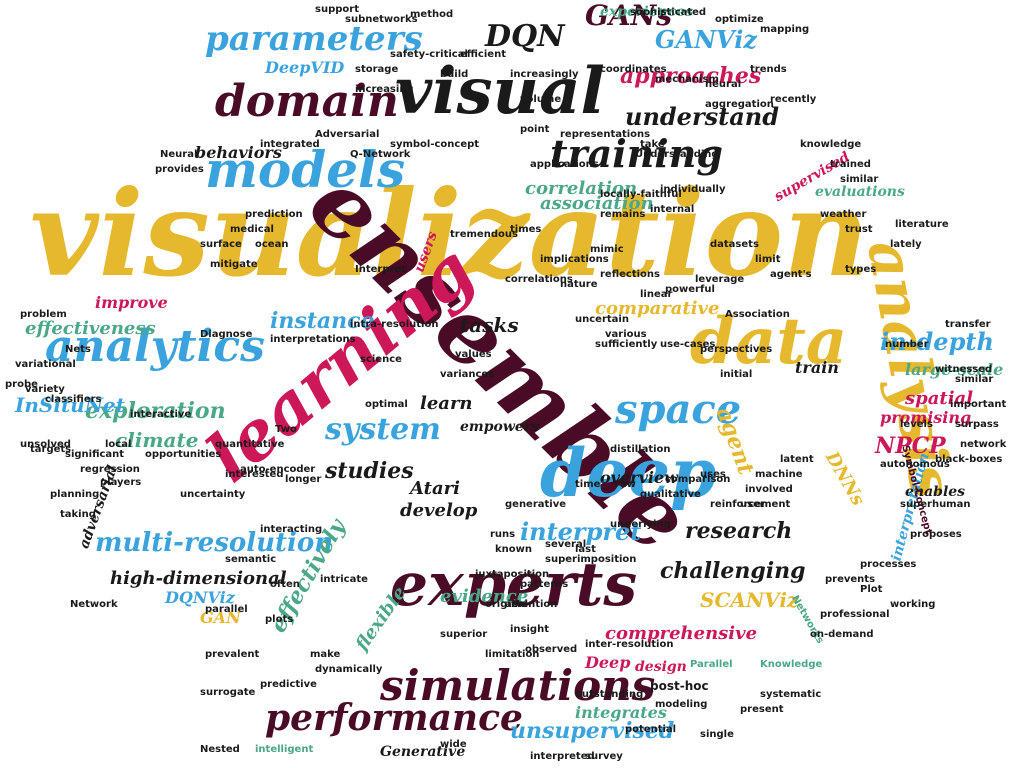 This screenshot has height=768, width=1024. I want to click on word-auto-encoder: auto-encoder, so click(278, 469).